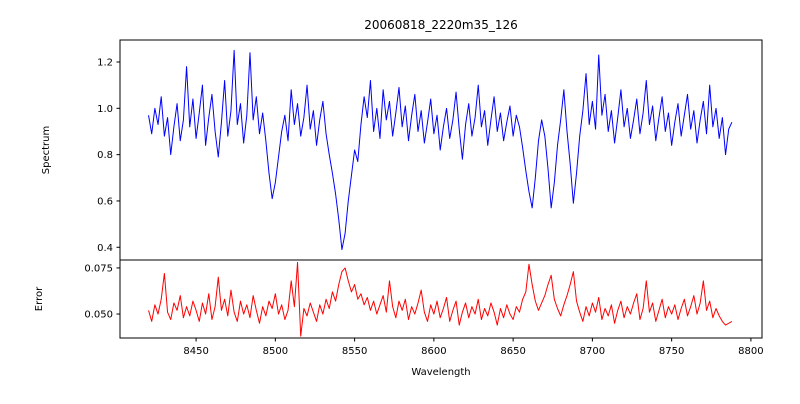 This screenshot has width=800, height=404. Describe the element at coordinates (105, 201) in the screenshot. I see `spectrum-y-tick-label: 0.6` at that location.